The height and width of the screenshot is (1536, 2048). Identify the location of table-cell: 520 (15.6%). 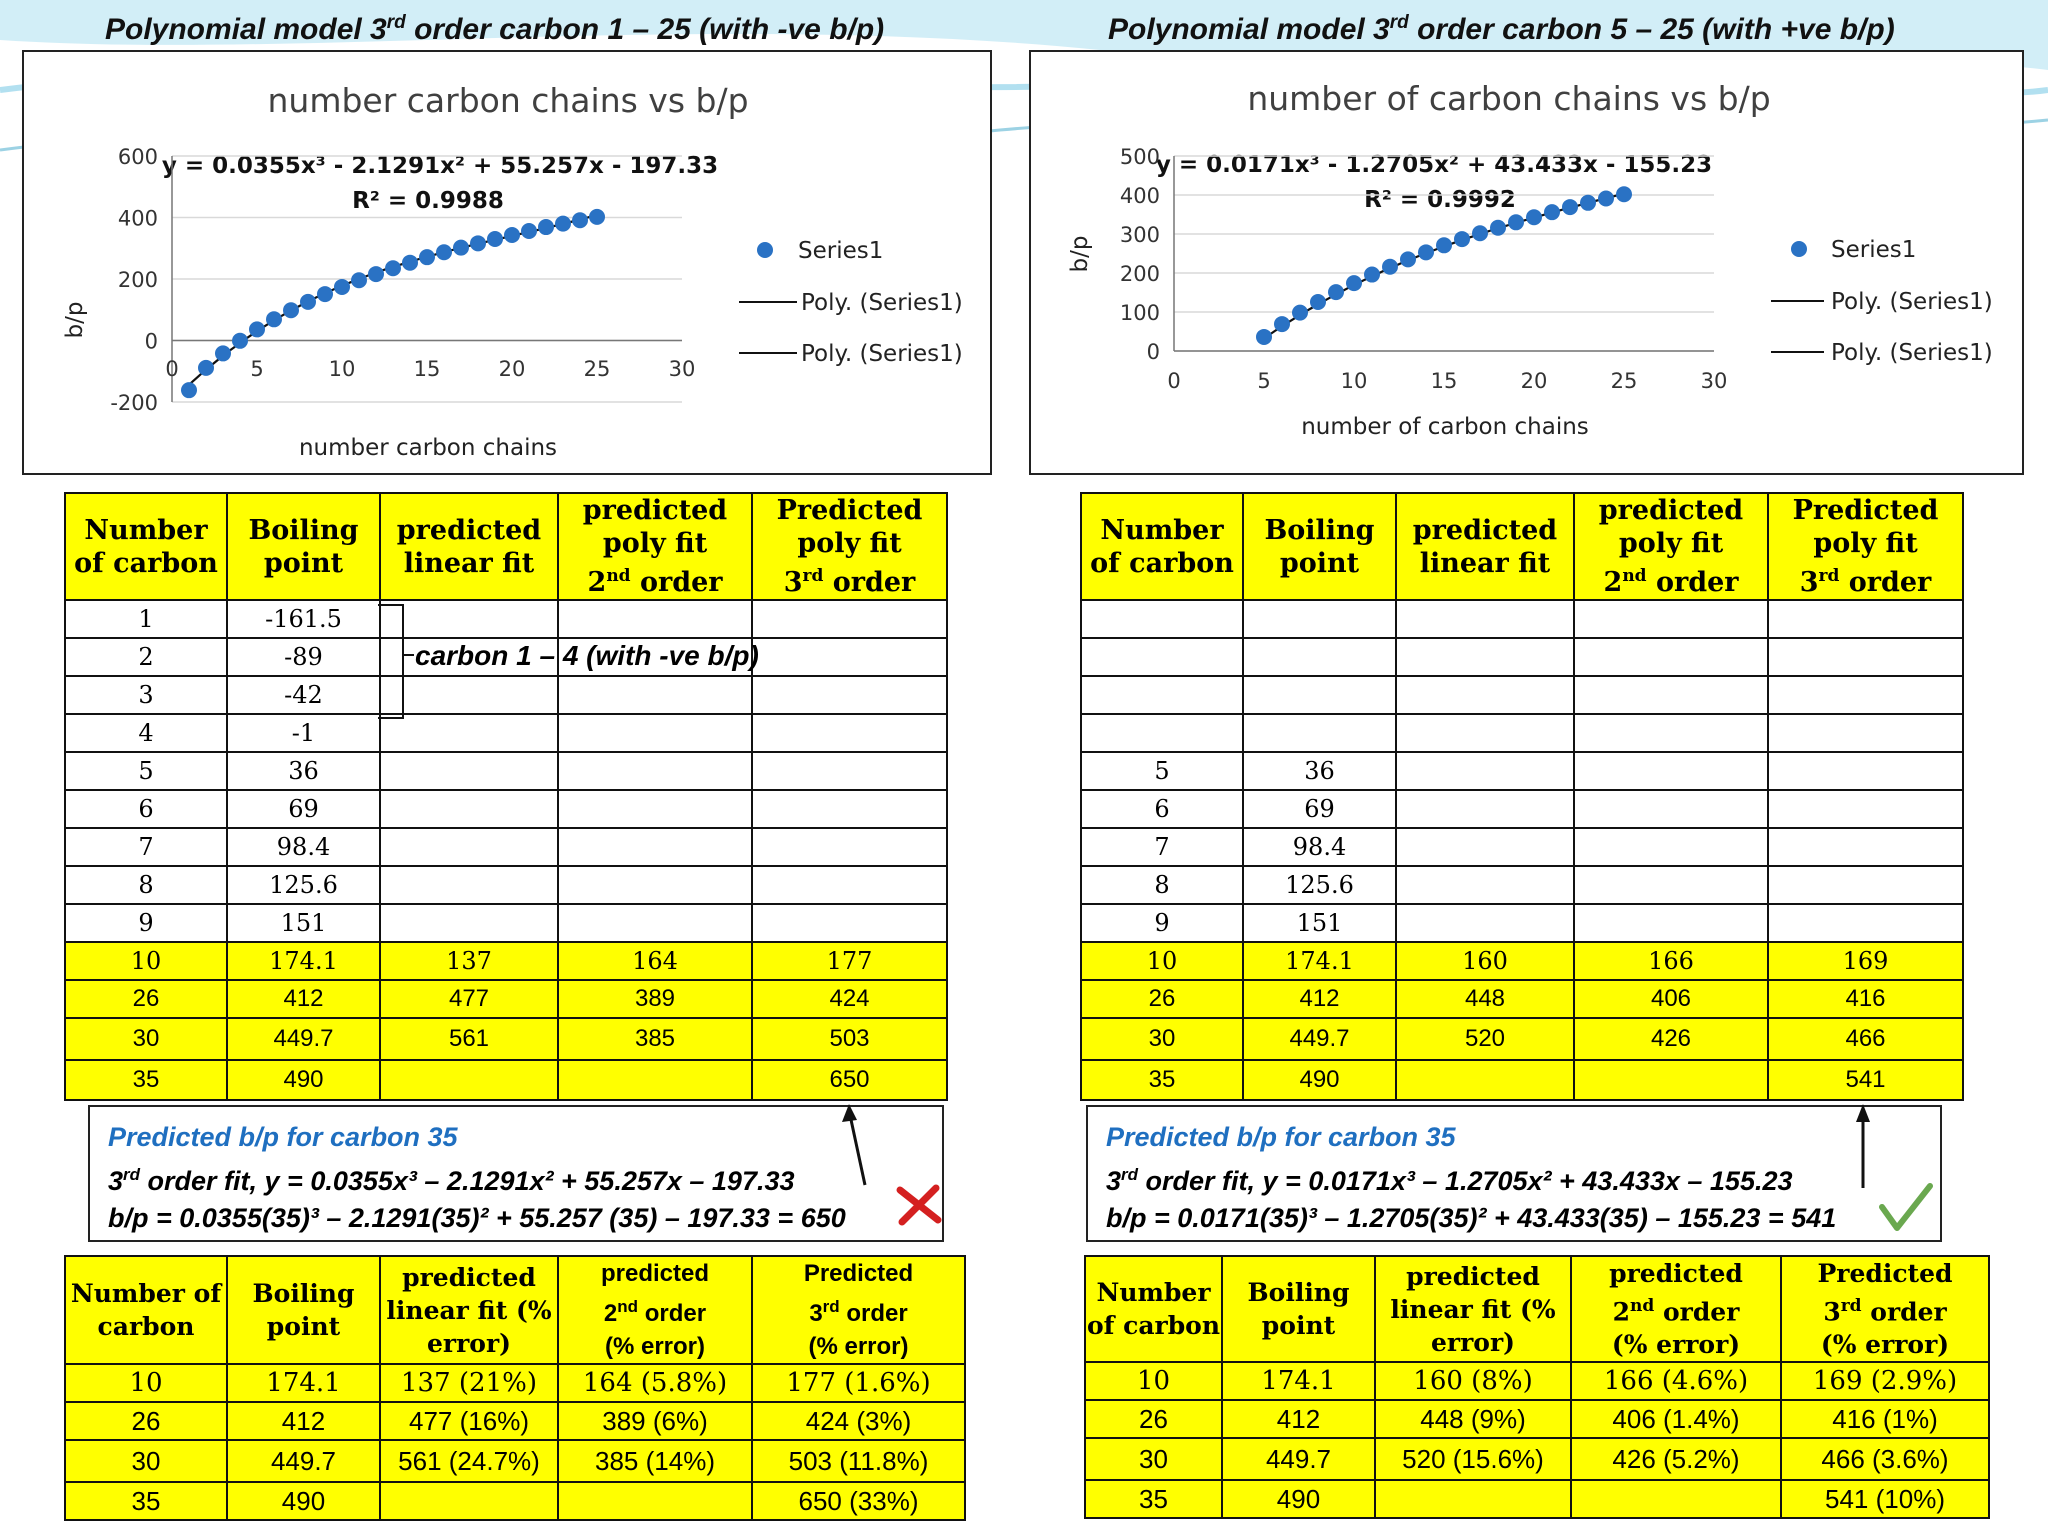
(1473, 1459).